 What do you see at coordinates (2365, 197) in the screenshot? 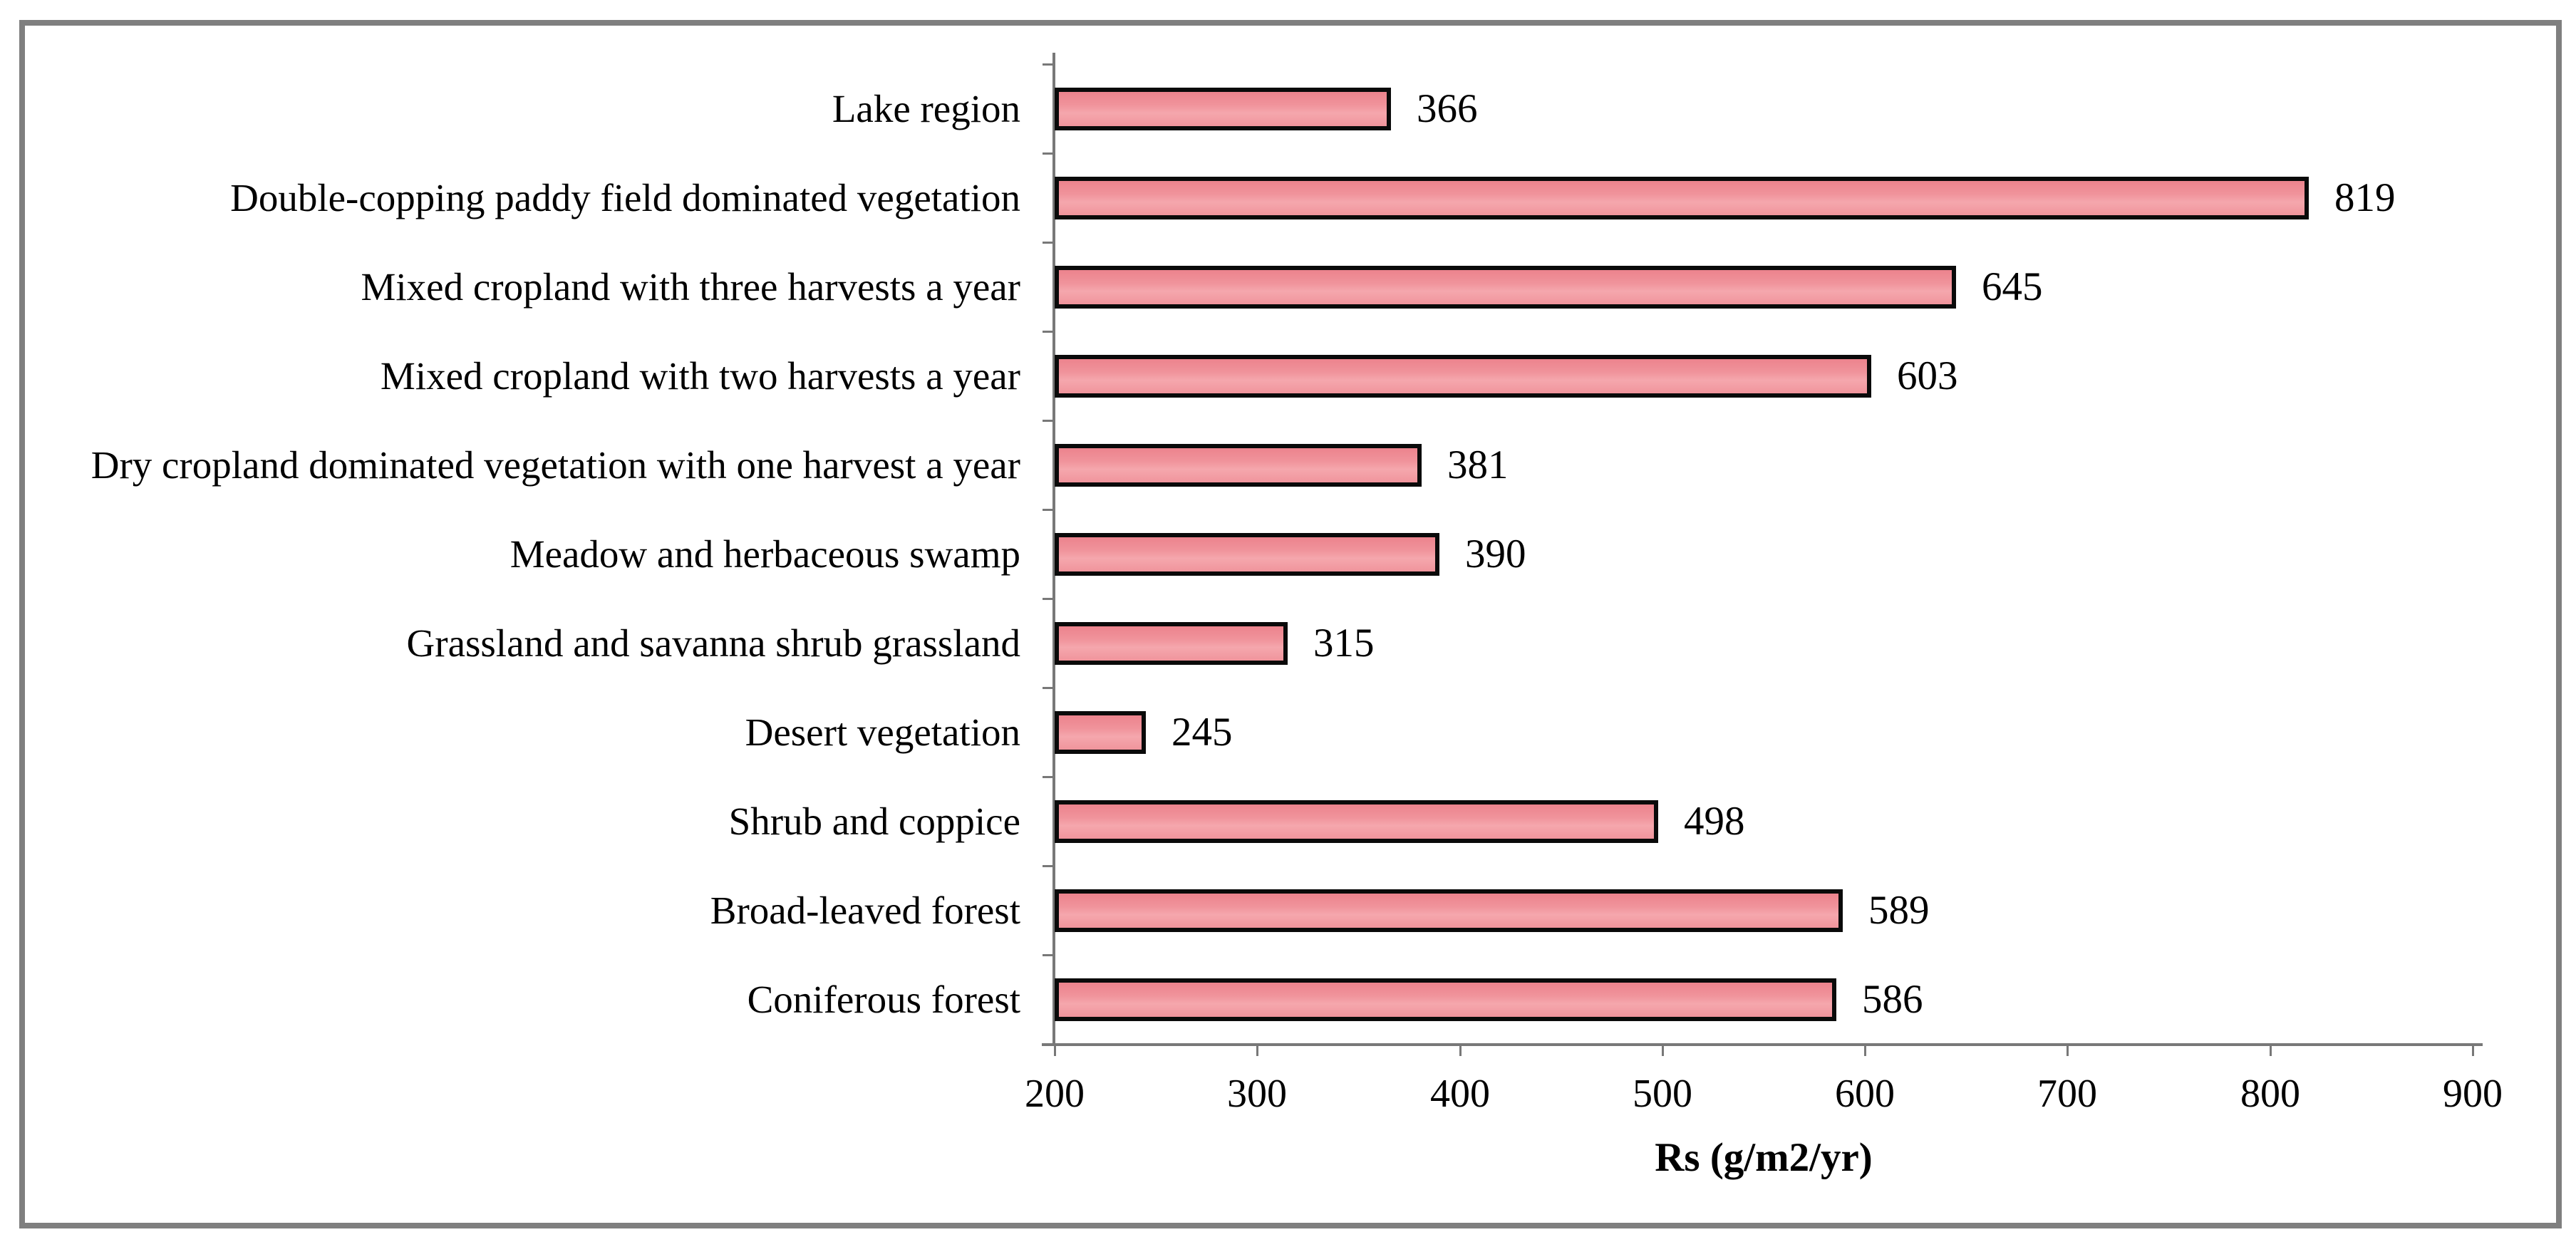
I see `bar-value-label: 819` at bounding box center [2365, 197].